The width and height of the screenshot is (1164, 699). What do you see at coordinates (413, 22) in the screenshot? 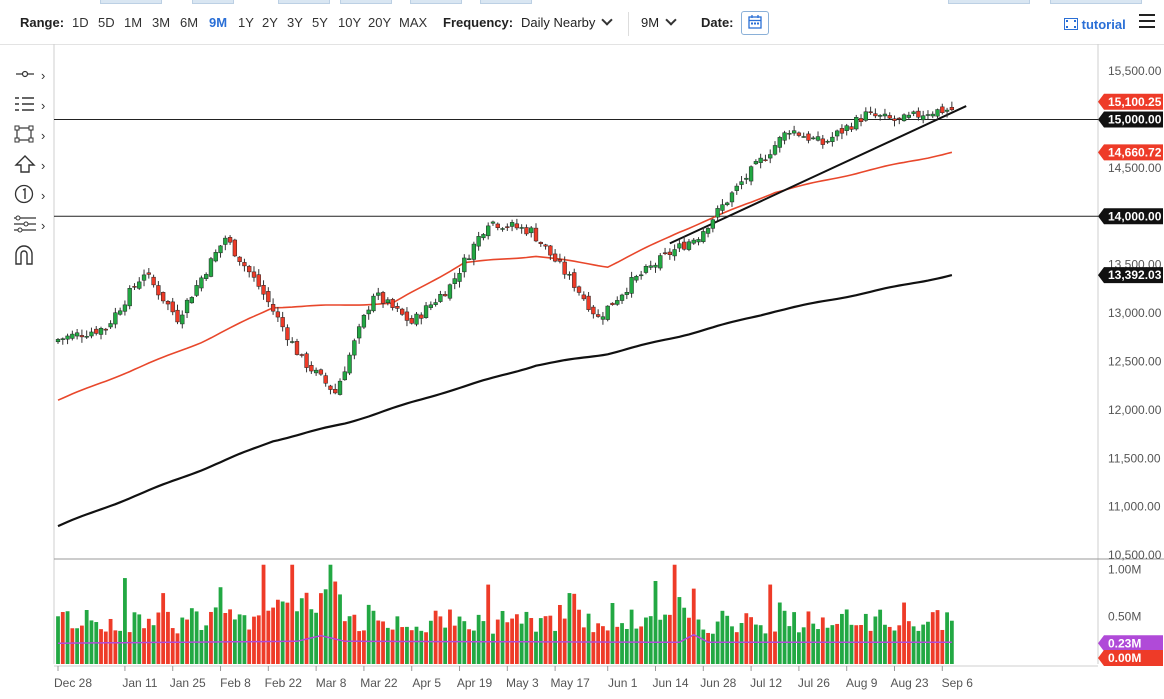
I see `range-option-max: MAX` at bounding box center [413, 22].